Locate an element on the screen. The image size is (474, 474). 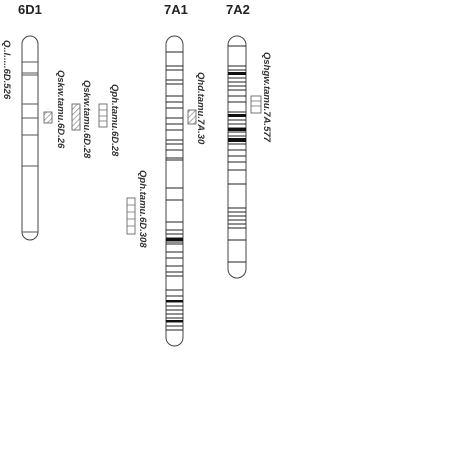
chromosome-6d1 is located at coordinates (30, 138).